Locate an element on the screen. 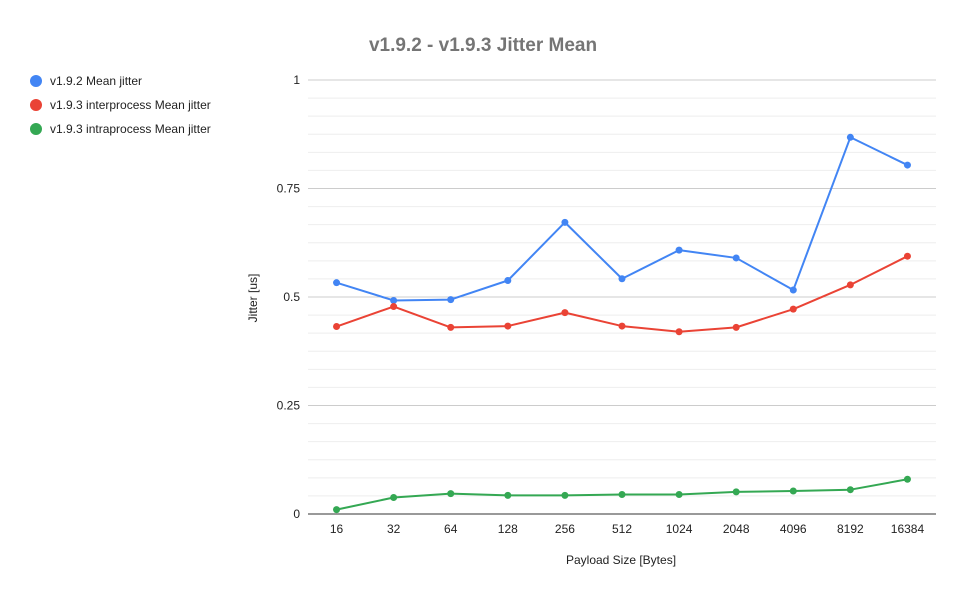  legend-item: v1.9.2 Mean jitter is located at coordinates (86, 81).